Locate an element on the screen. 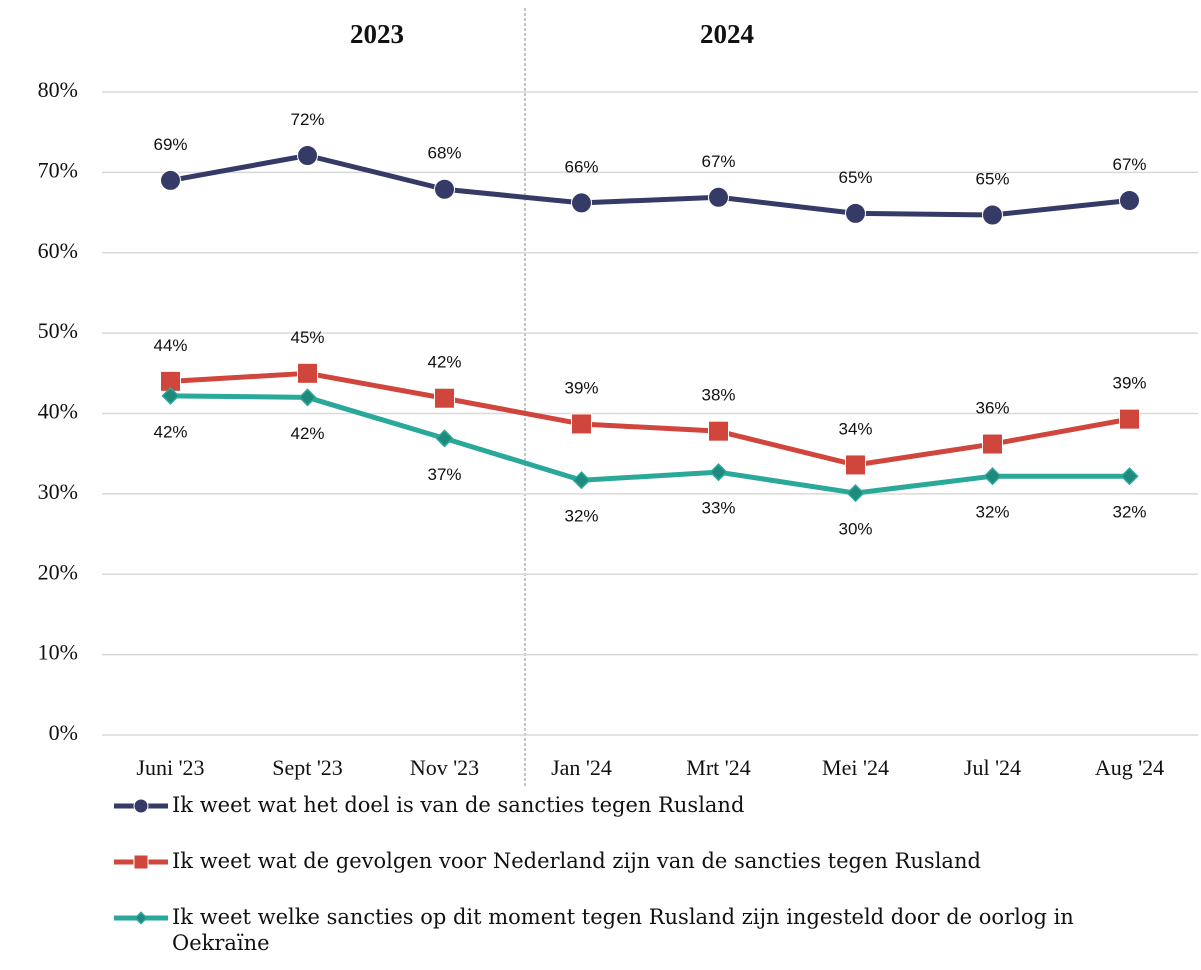  data-label: 72% is located at coordinates (307, 119).